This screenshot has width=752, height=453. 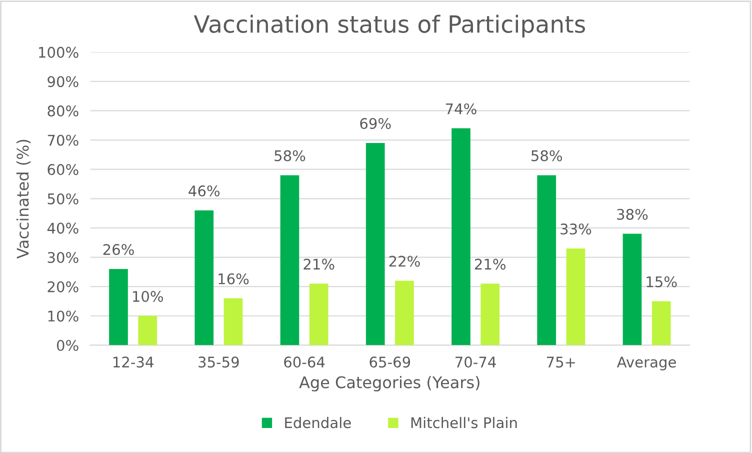 What do you see at coordinates (63, 170) in the screenshot?
I see `y-tick-label: 60%` at bounding box center [63, 170].